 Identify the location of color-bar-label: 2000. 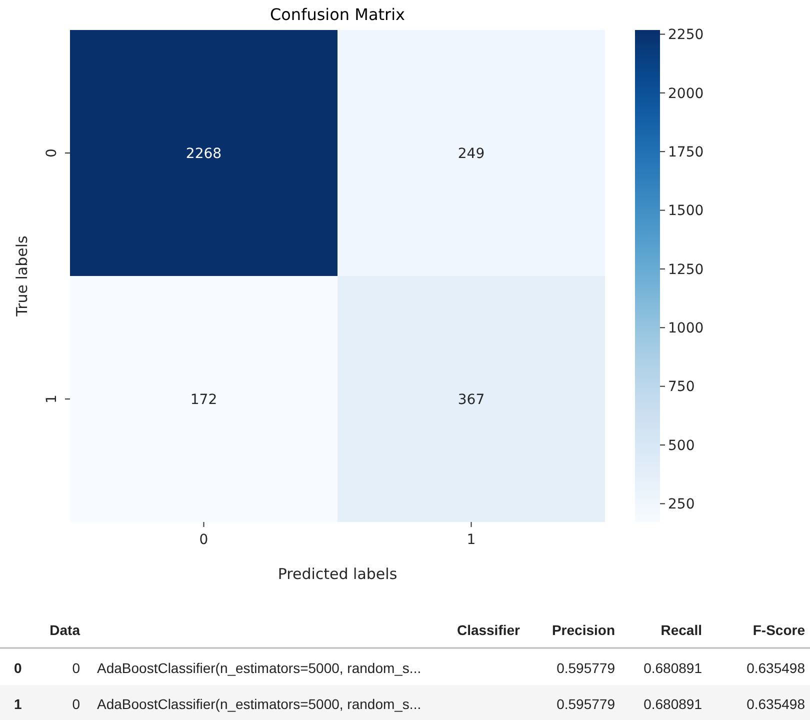
(686, 94).